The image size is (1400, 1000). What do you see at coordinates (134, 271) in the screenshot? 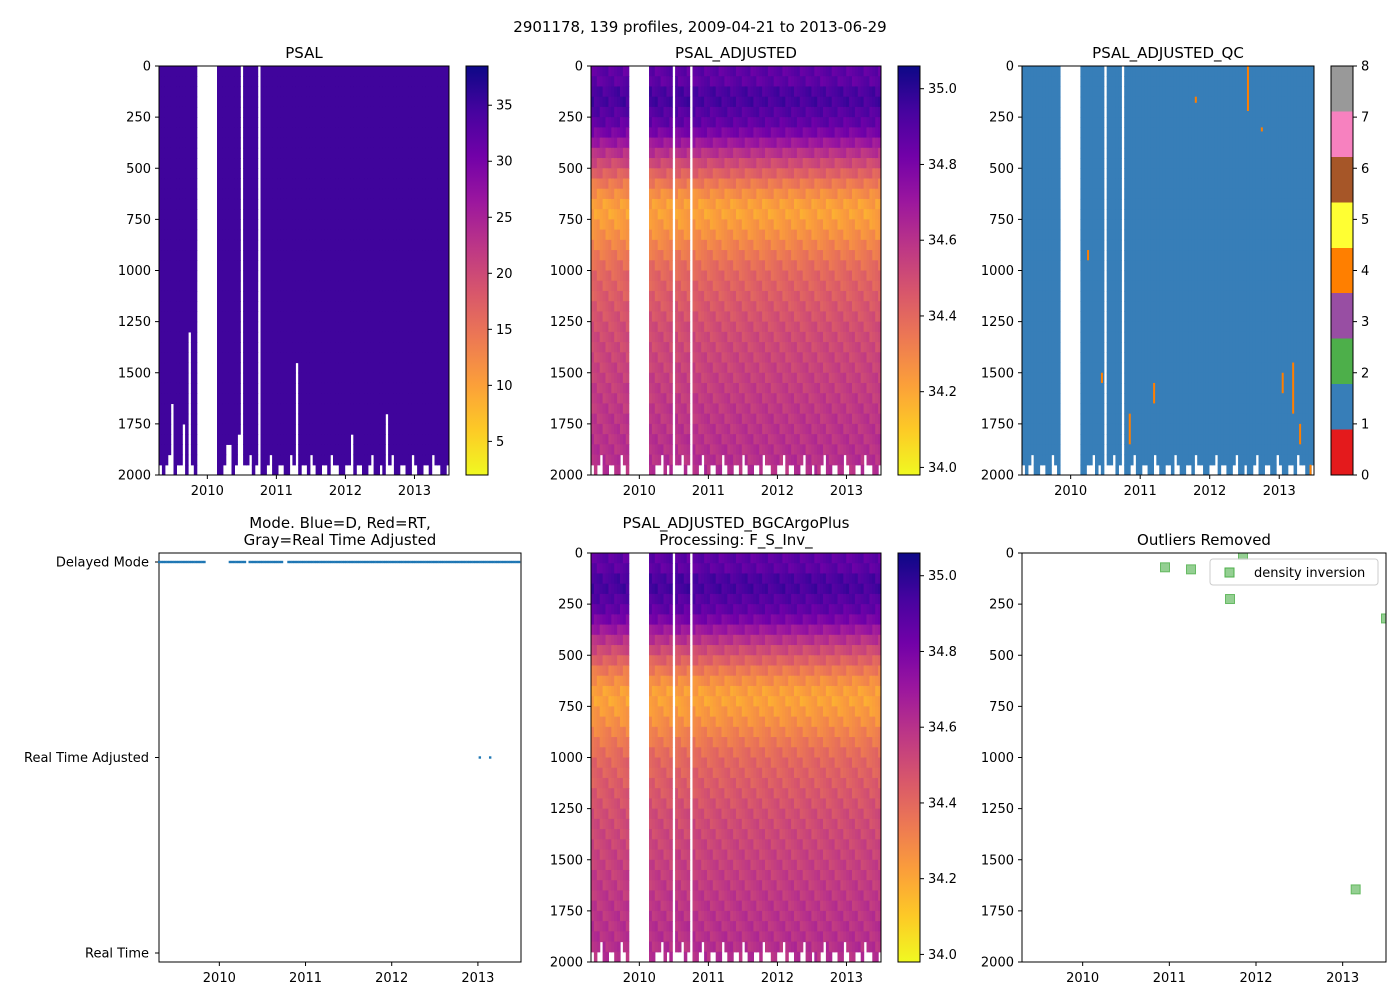
I see `psal-ytick-label: 1000` at bounding box center [134, 271].